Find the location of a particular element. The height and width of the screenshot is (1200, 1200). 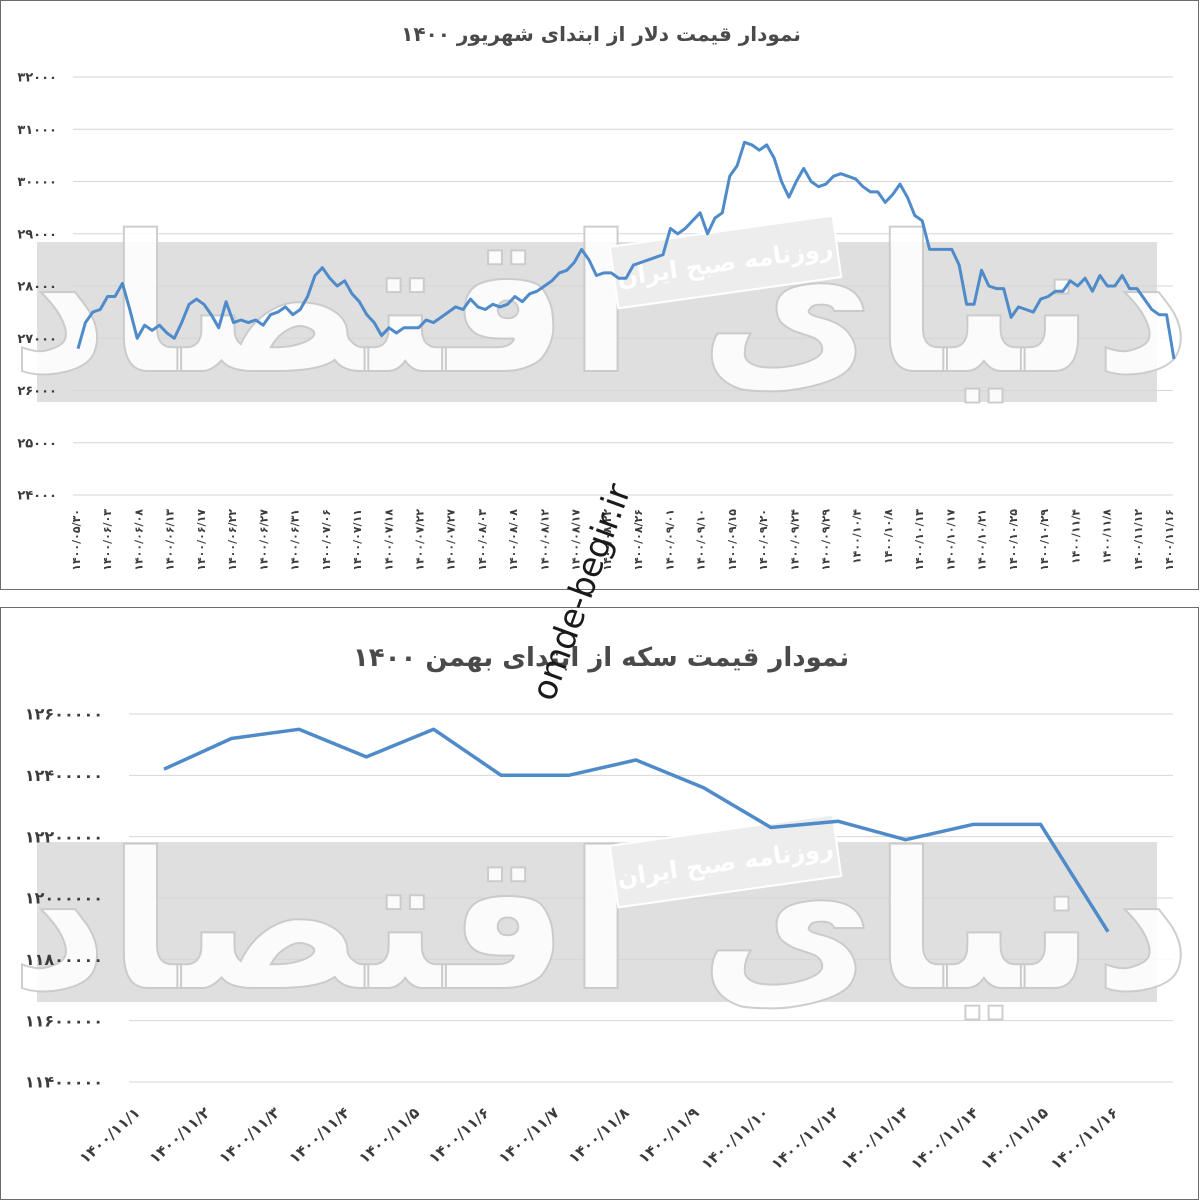

y-tick-label: ۱۲۴۰۰۰۰۰ is located at coordinates (64, 775).